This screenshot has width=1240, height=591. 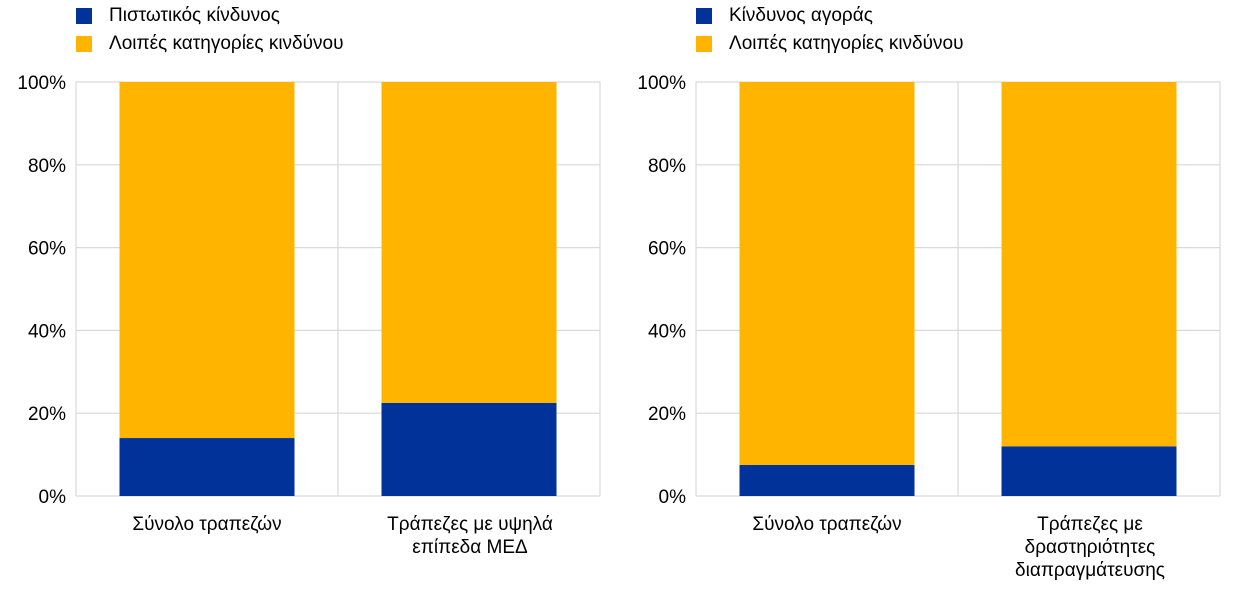 I want to click on legend-swatch-market-risk, so click(x=704, y=16).